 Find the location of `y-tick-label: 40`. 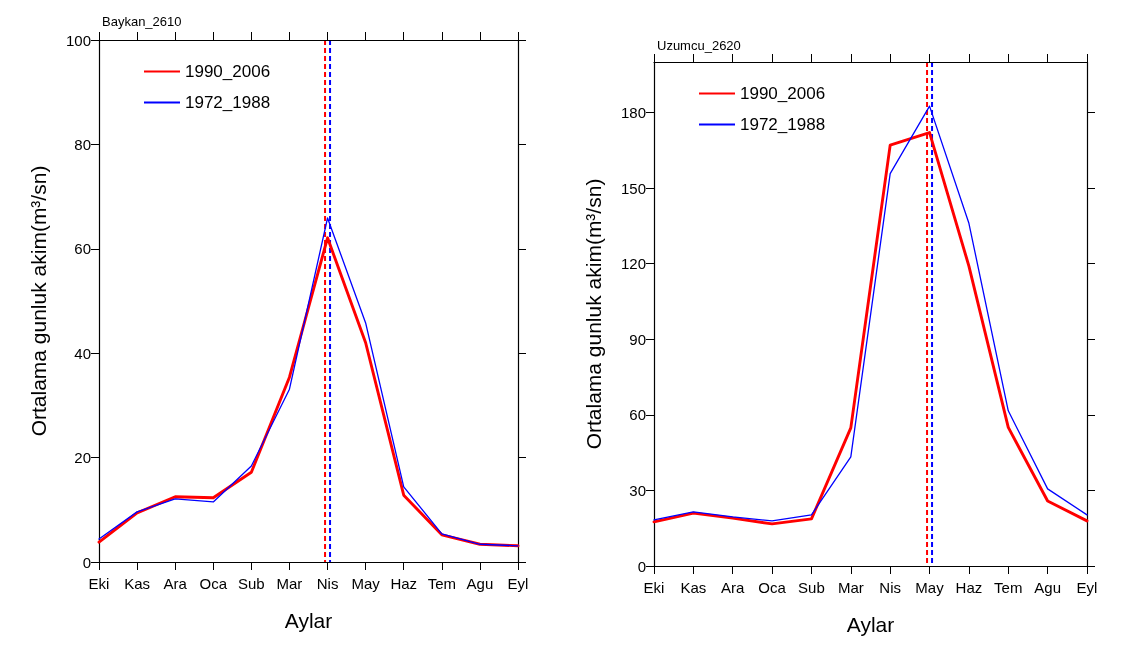

y-tick-label: 40 is located at coordinates (82, 353).